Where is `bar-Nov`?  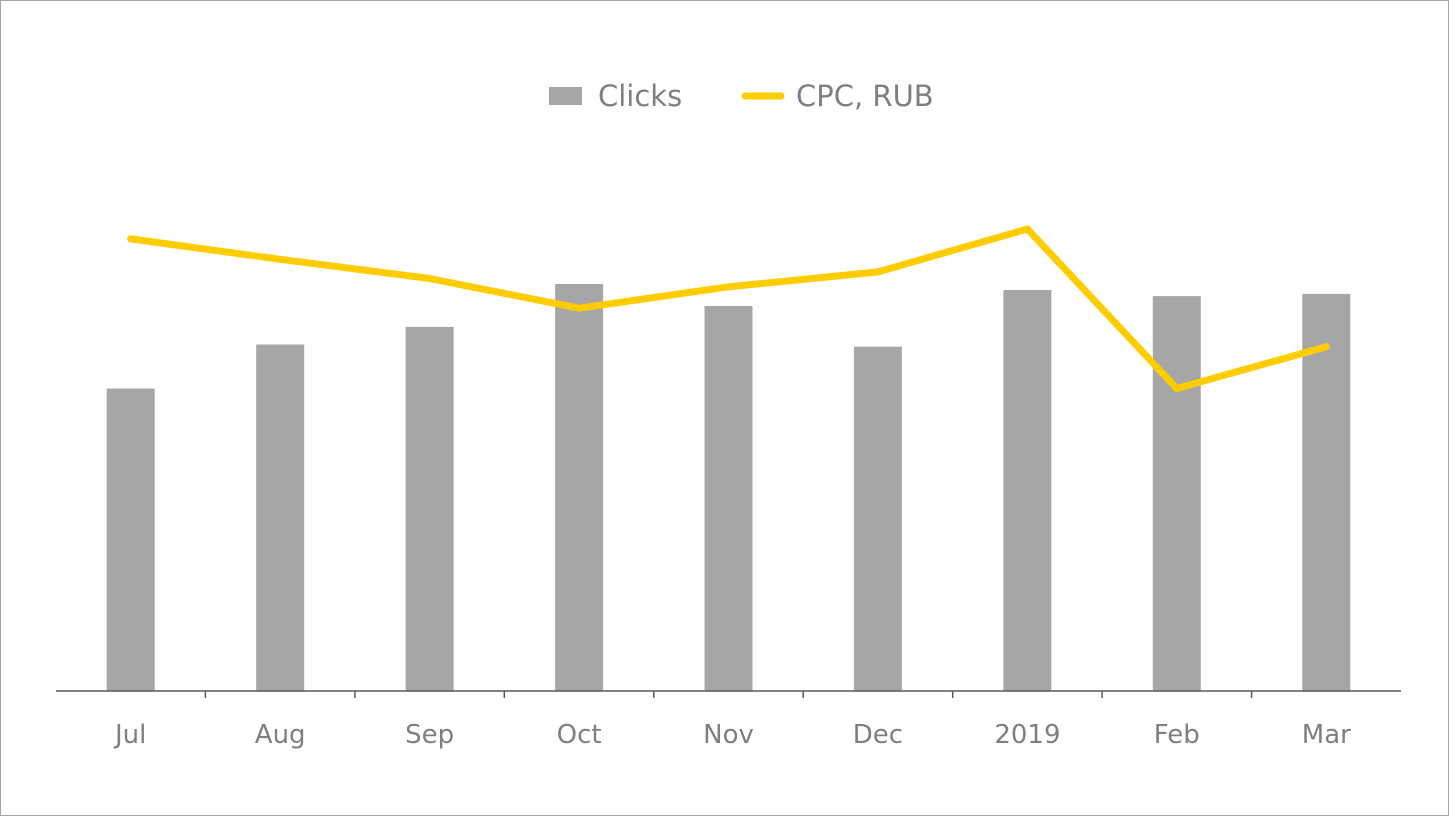 bar-Nov is located at coordinates (728, 498).